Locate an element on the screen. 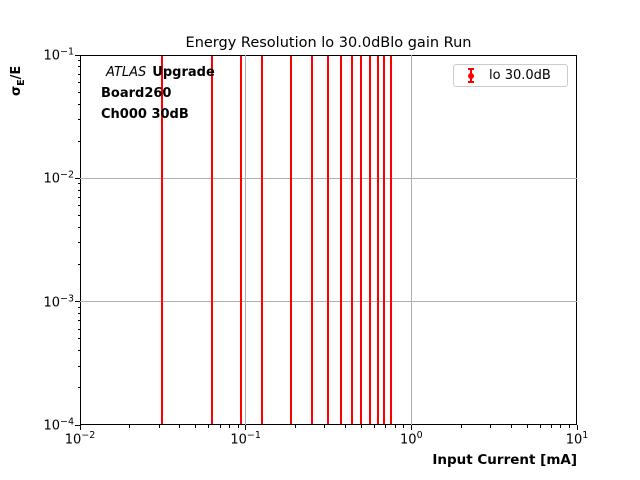 Image resolution: width=640 pixels, height=480 pixels. y-tick-label: 10⁻¹ is located at coordinates (58, 55).